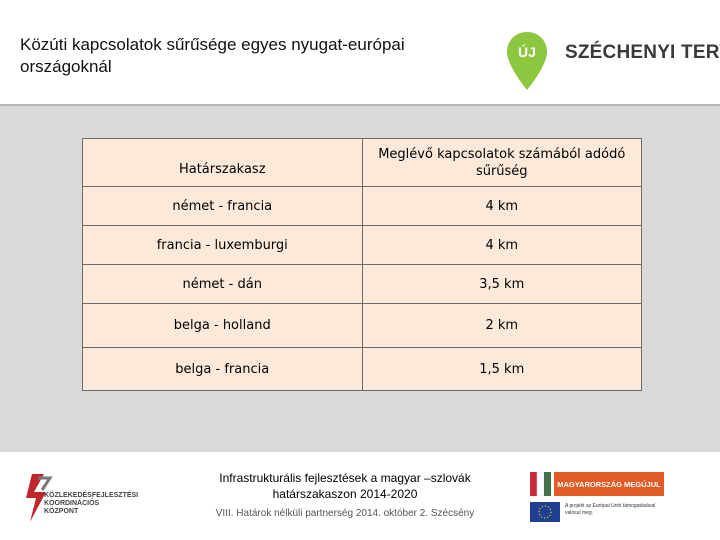 The width and height of the screenshot is (720, 540). What do you see at coordinates (527, 51) in the screenshot?
I see `logo-pin-text: ÚJ` at bounding box center [527, 51].